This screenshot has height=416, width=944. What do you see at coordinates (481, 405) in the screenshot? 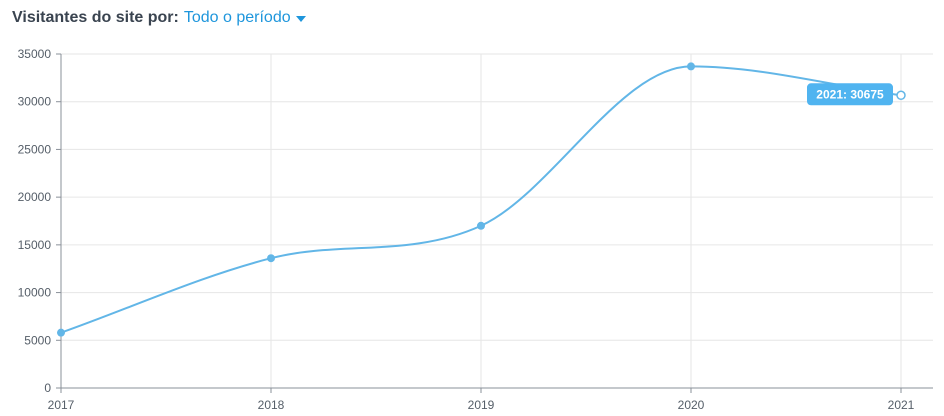
I see `x-tick-label: 2019` at bounding box center [481, 405].